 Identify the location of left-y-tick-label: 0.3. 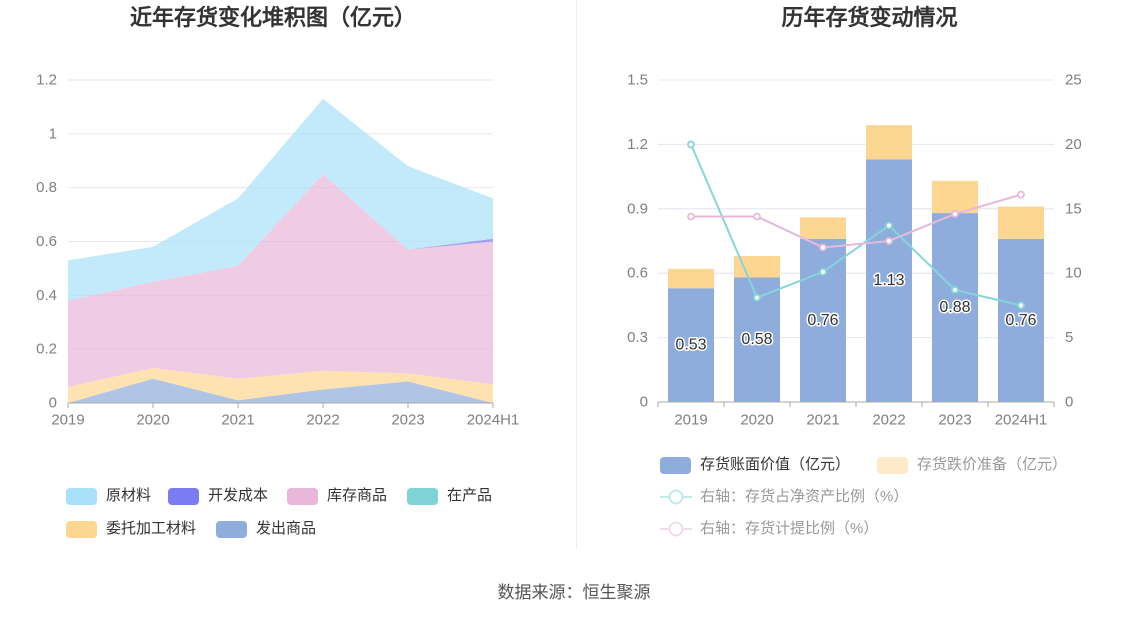
(637, 337).